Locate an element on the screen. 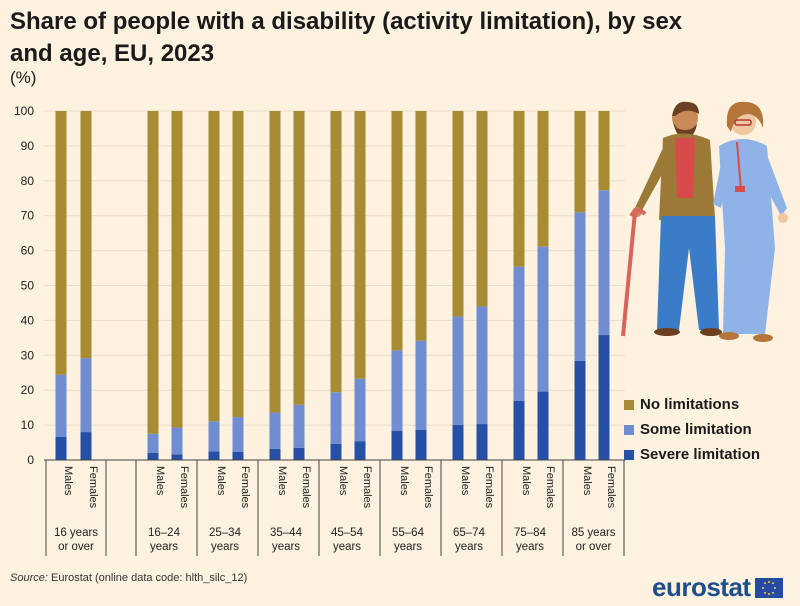 The height and width of the screenshot is (606, 800). y-tick-label: 40 is located at coordinates (28, 320).